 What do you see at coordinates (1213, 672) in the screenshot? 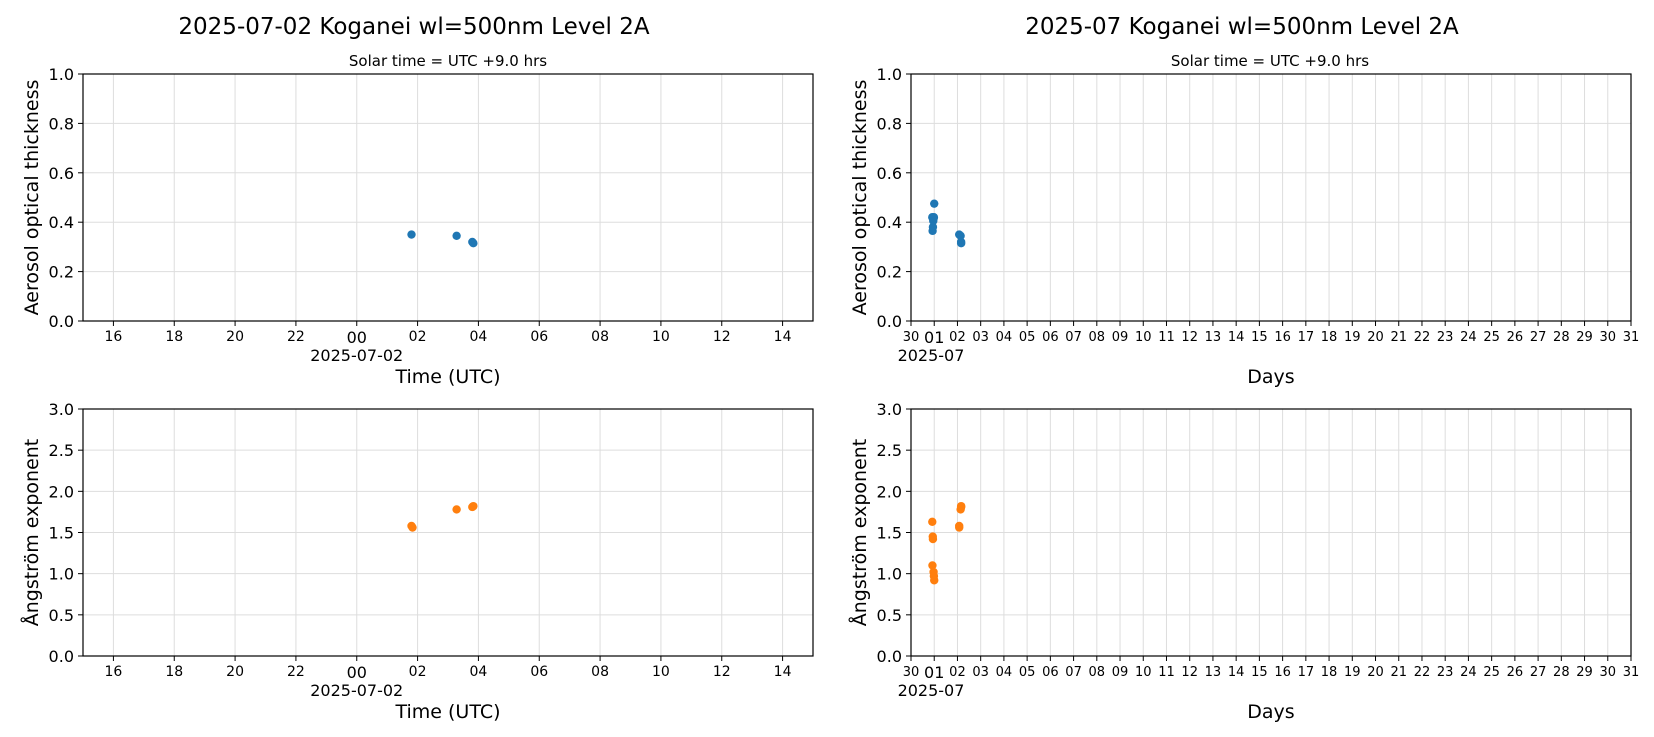
I see `x-tick-label: 13` at bounding box center [1213, 672].